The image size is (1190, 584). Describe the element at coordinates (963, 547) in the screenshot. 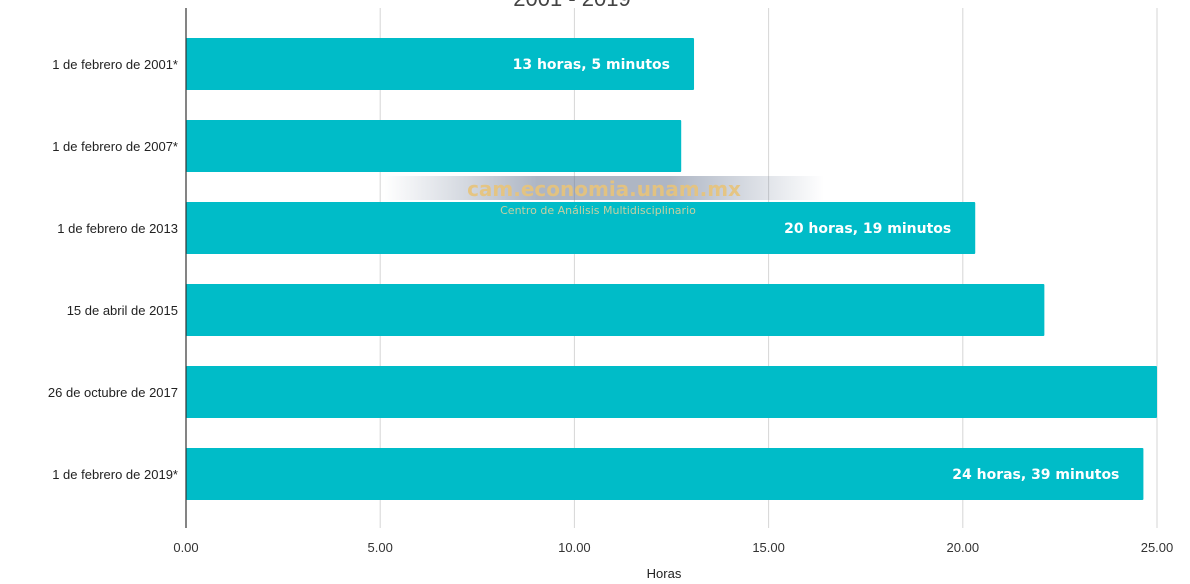

I see `x-tick-label: 20.00` at that location.